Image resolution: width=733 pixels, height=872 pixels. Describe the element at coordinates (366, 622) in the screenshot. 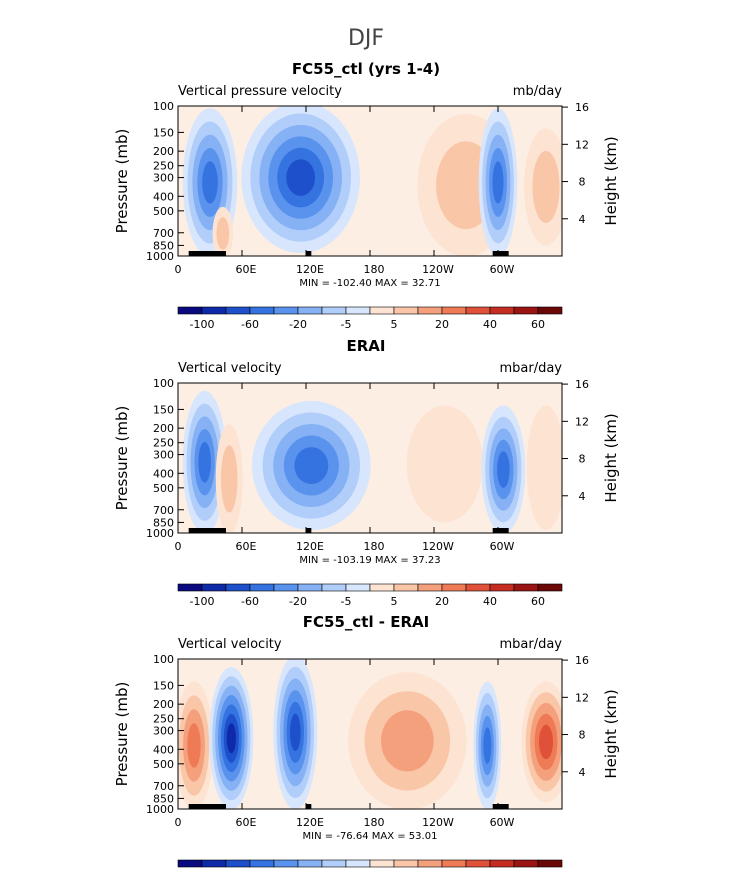

I see `panel-title: FC55_ctl - ERAI` at that location.